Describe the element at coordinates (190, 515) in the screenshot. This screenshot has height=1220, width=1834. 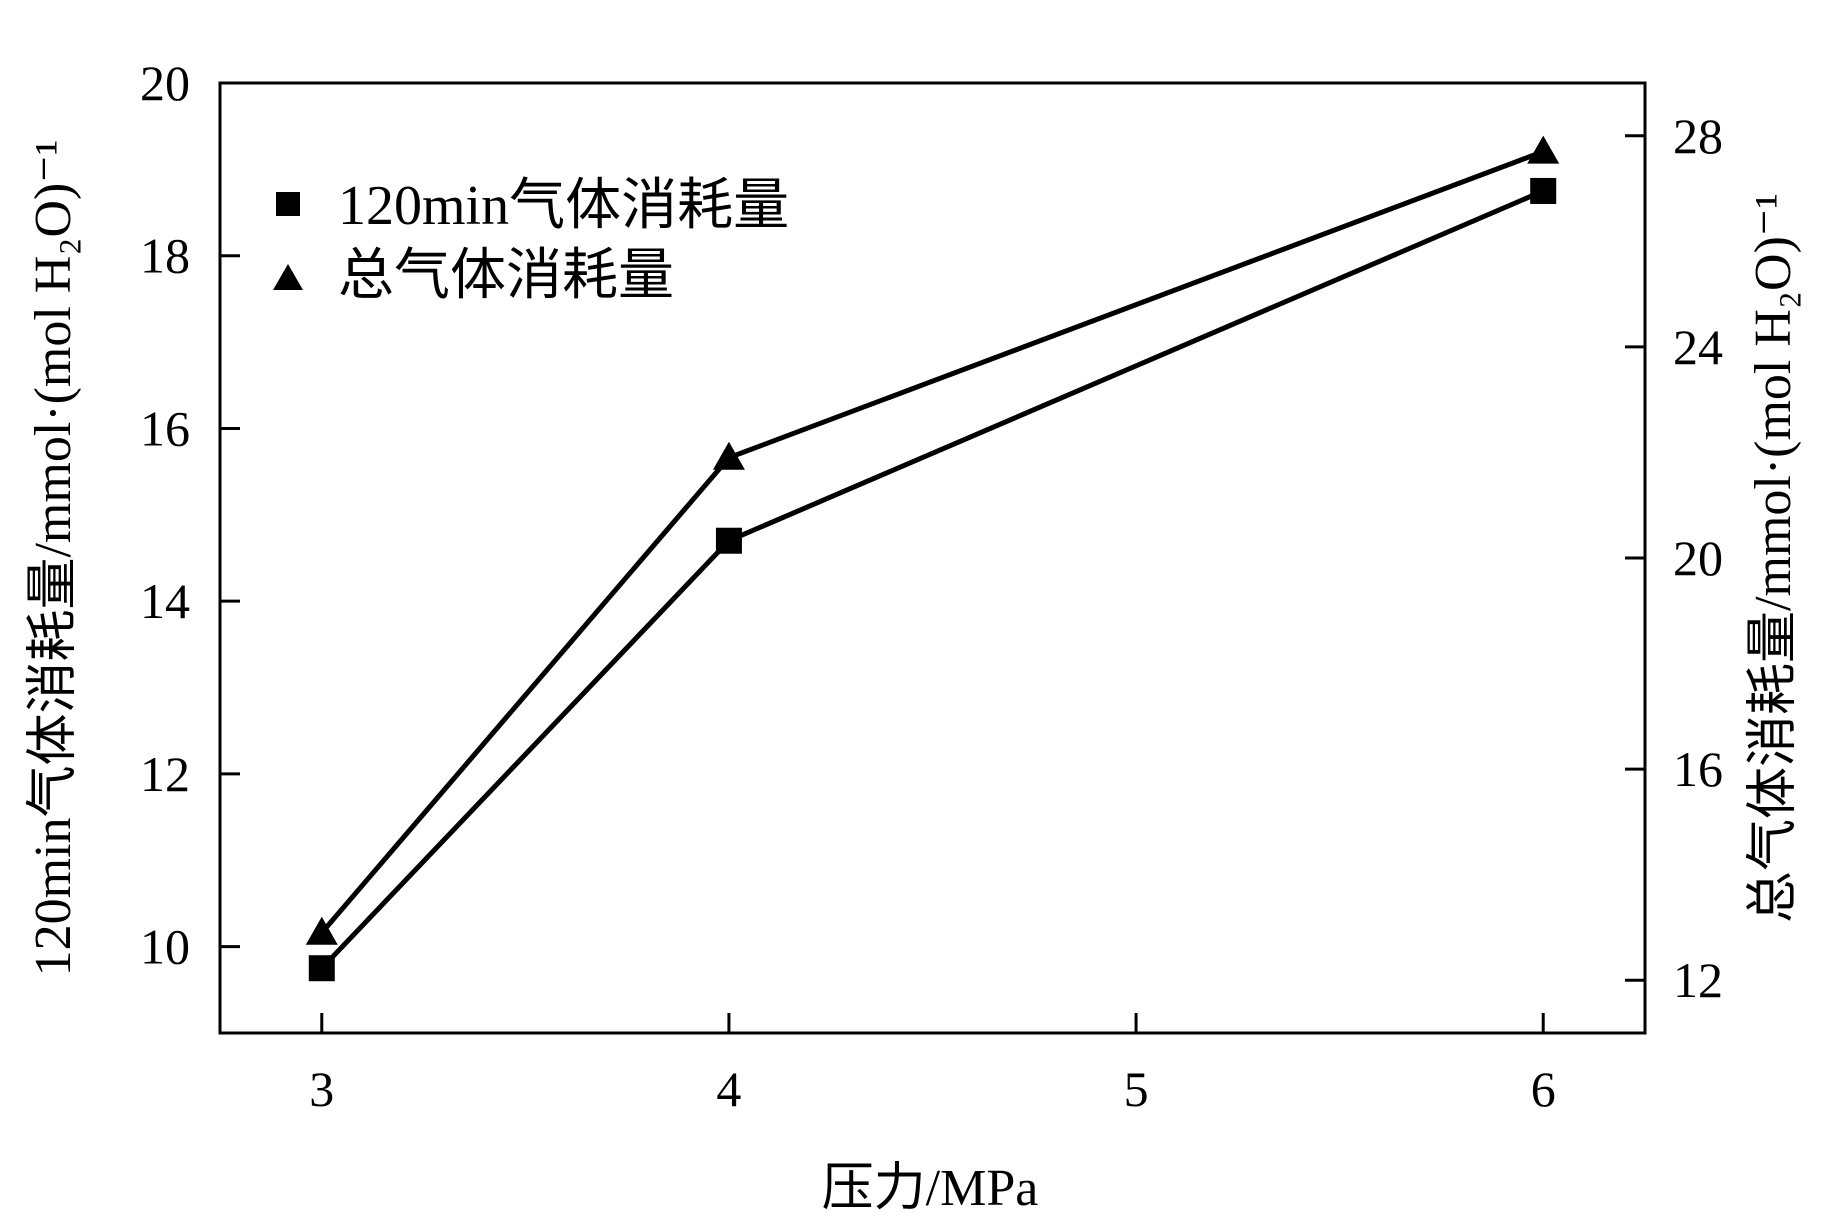
I see `y-left-ticks: 10 12 14 16 18 20` at that location.